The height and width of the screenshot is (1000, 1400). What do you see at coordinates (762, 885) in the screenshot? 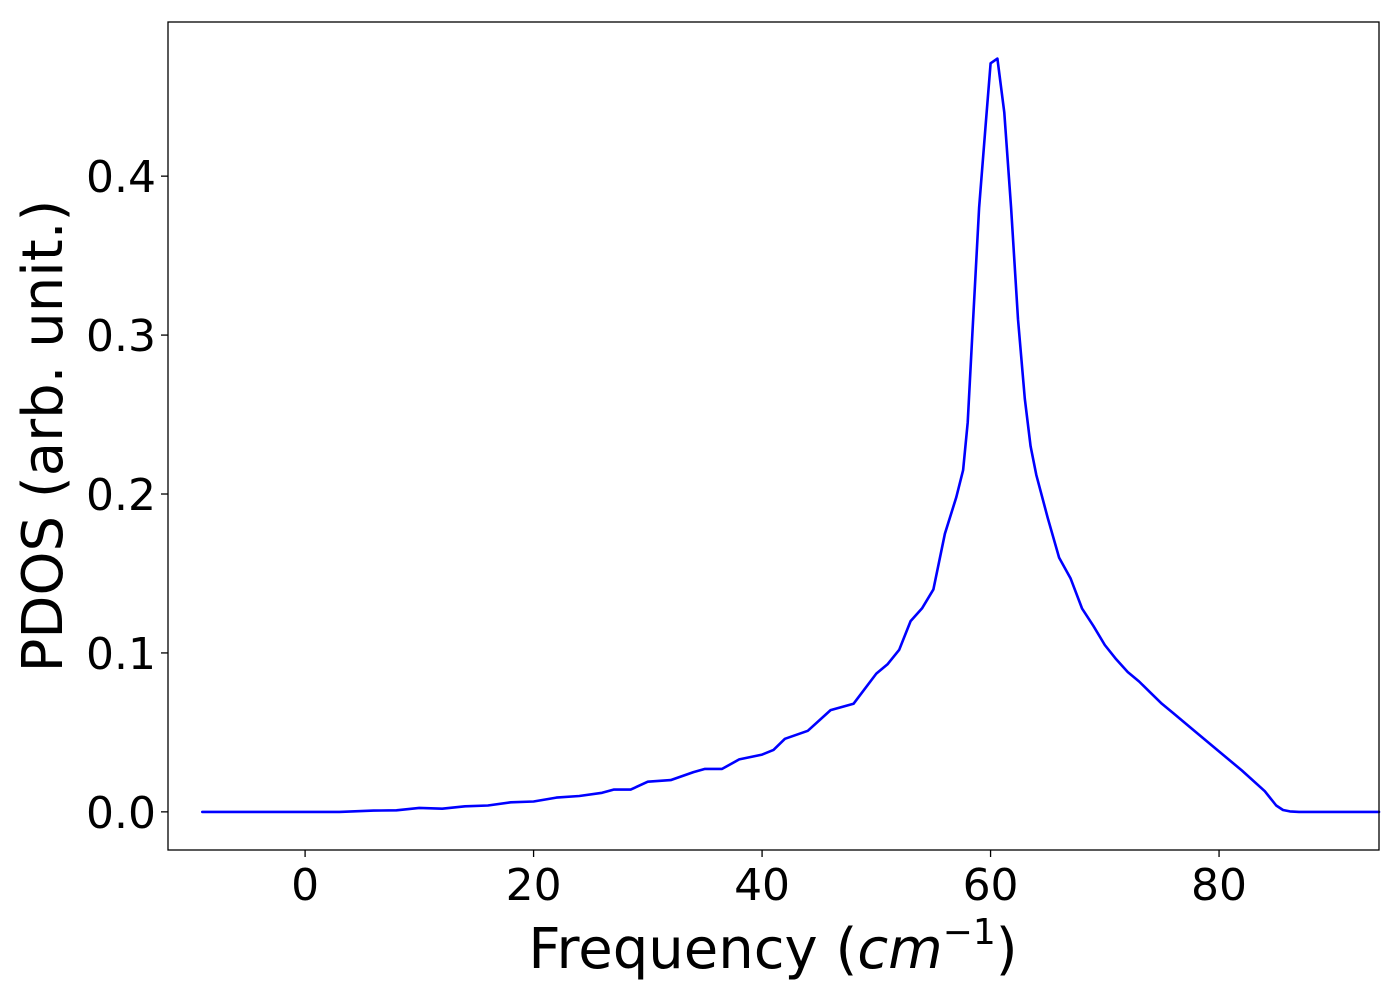
I see `x-tick-label: 40` at bounding box center [762, 885].